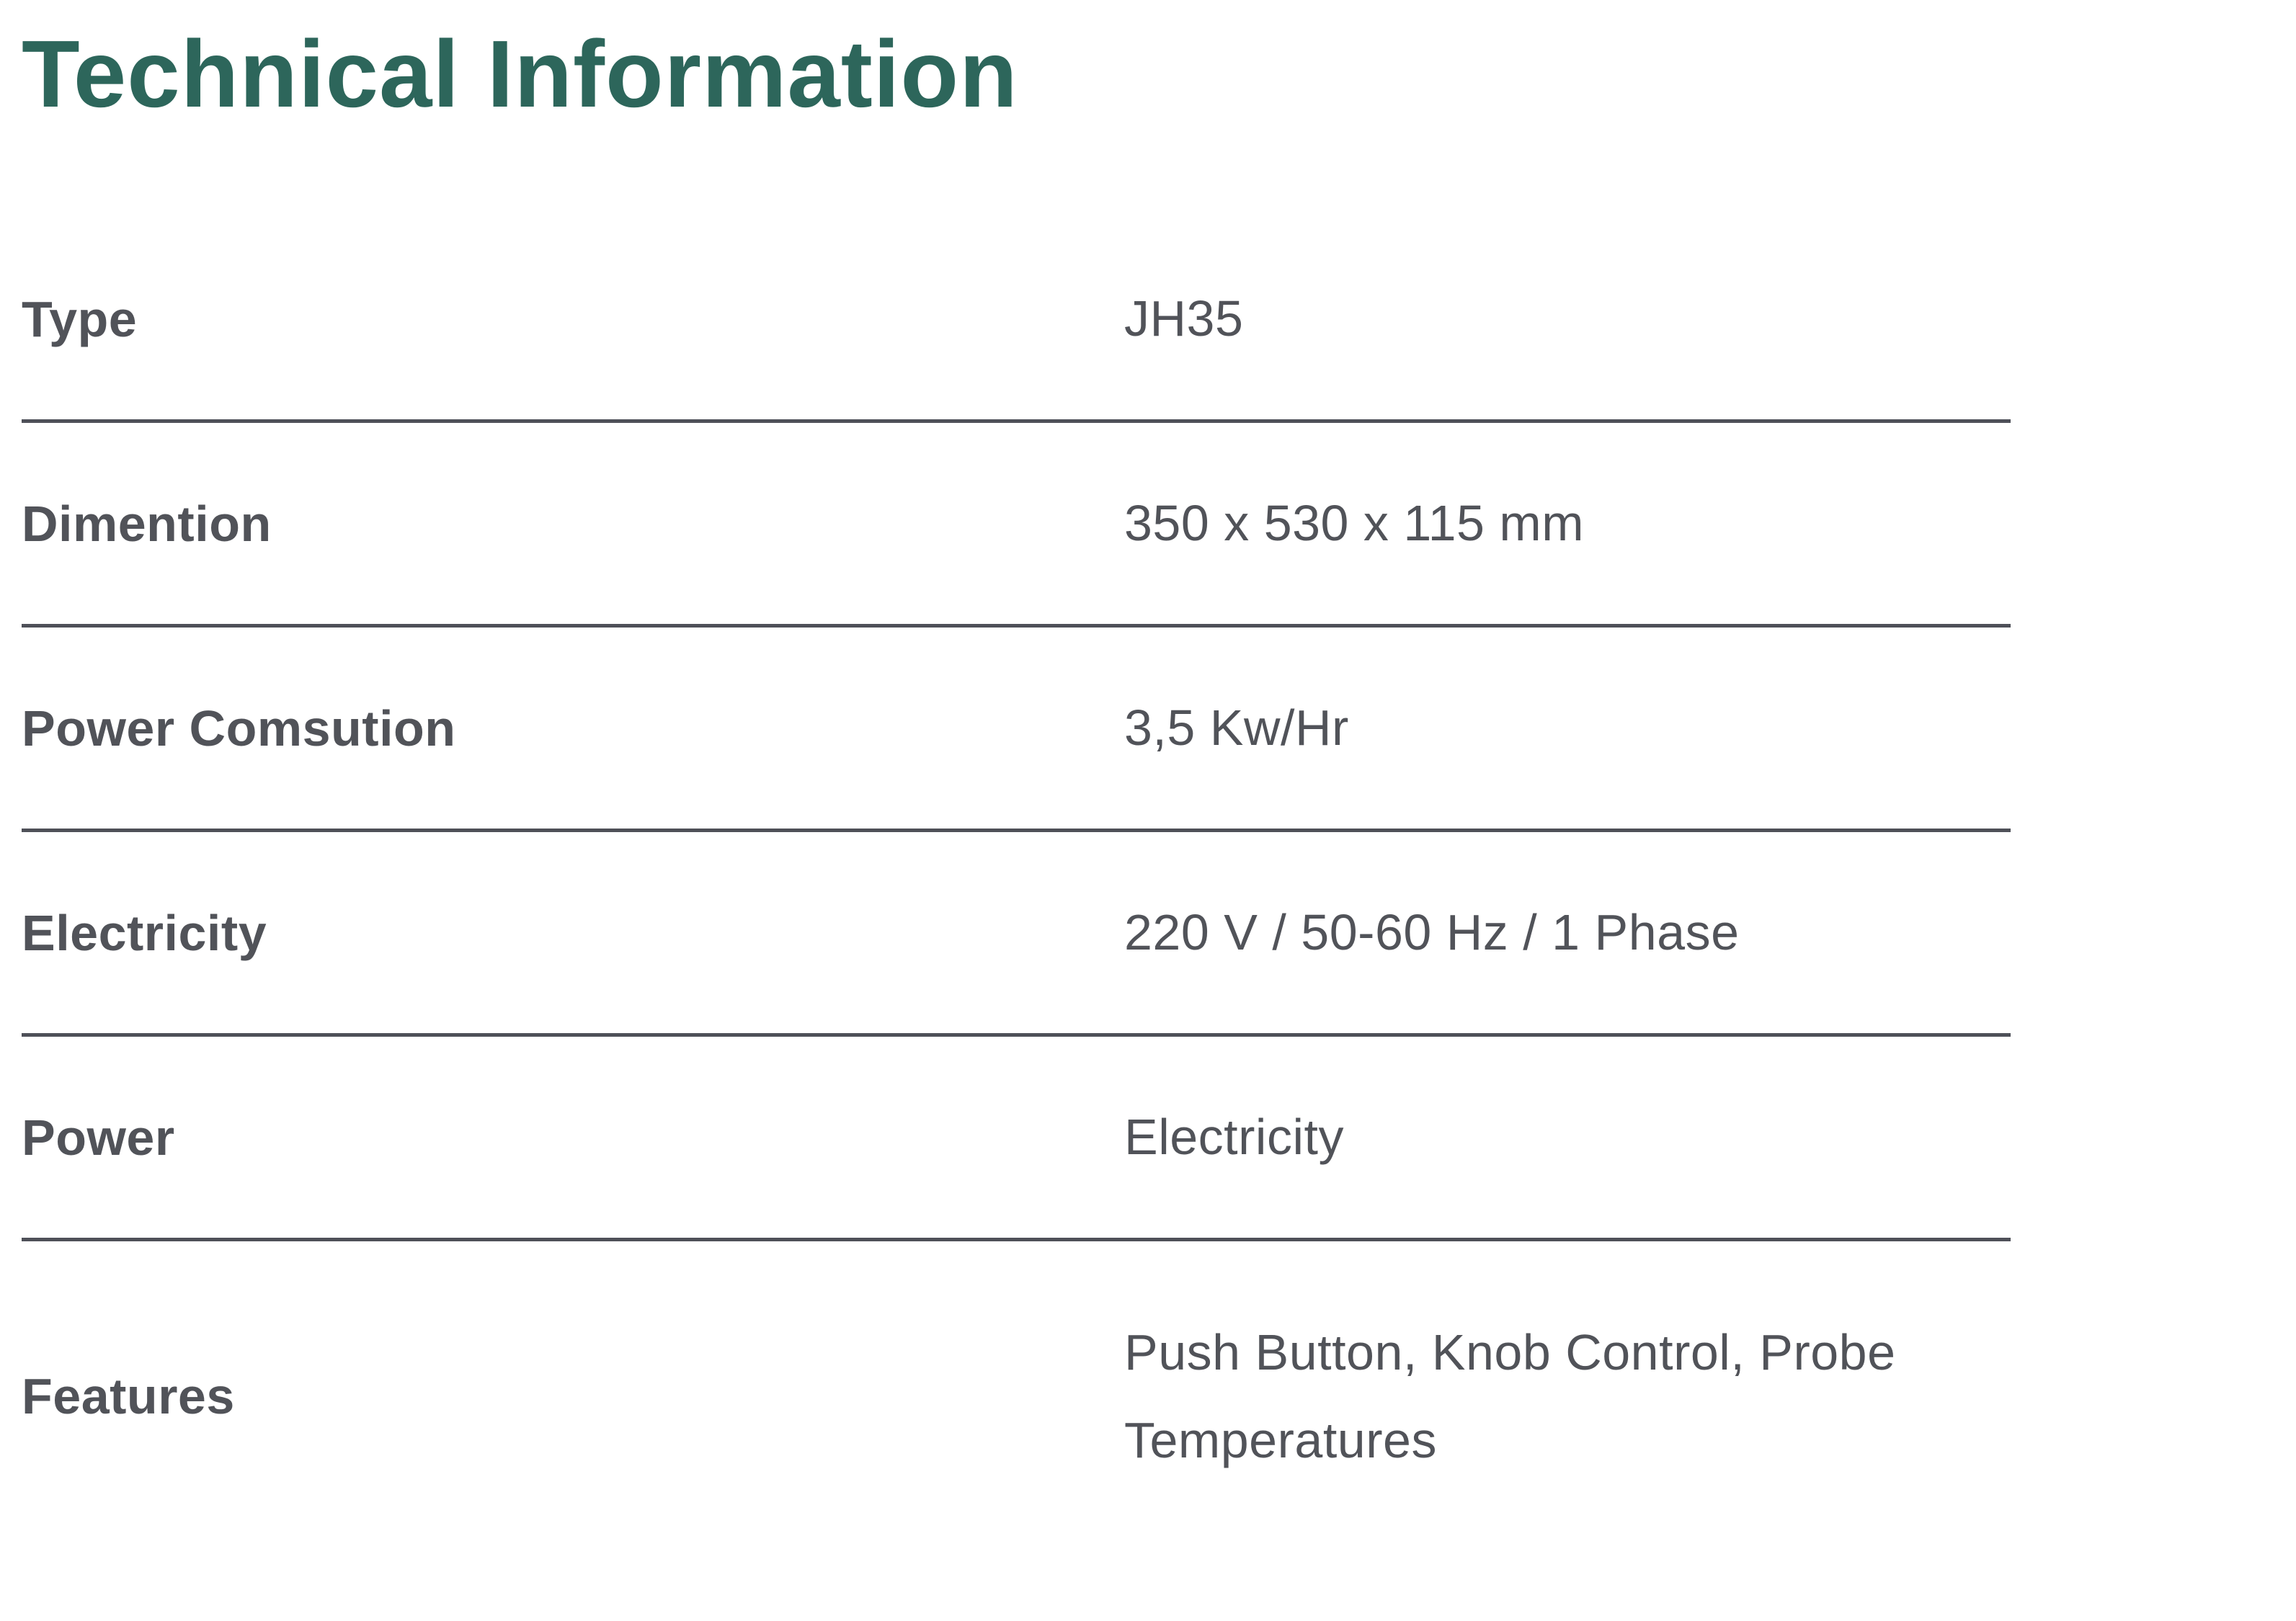 This screenshot has width=2296, height=1621. I want to click on page-title: Technical Information, so click(520, 74).